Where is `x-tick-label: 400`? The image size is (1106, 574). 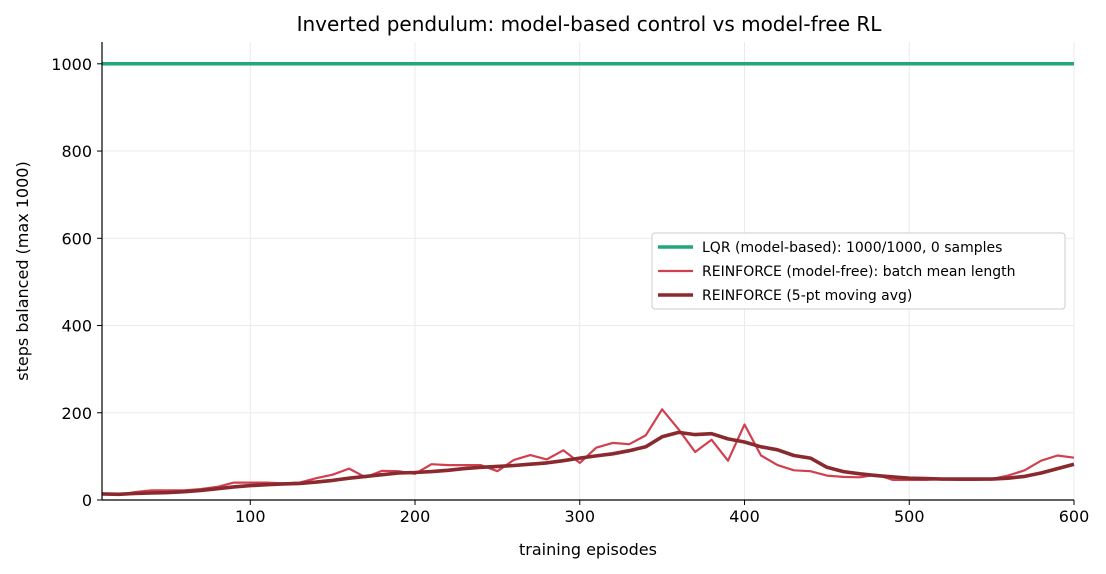
x-tick-label: 400 is located at coordinates (744, 516).